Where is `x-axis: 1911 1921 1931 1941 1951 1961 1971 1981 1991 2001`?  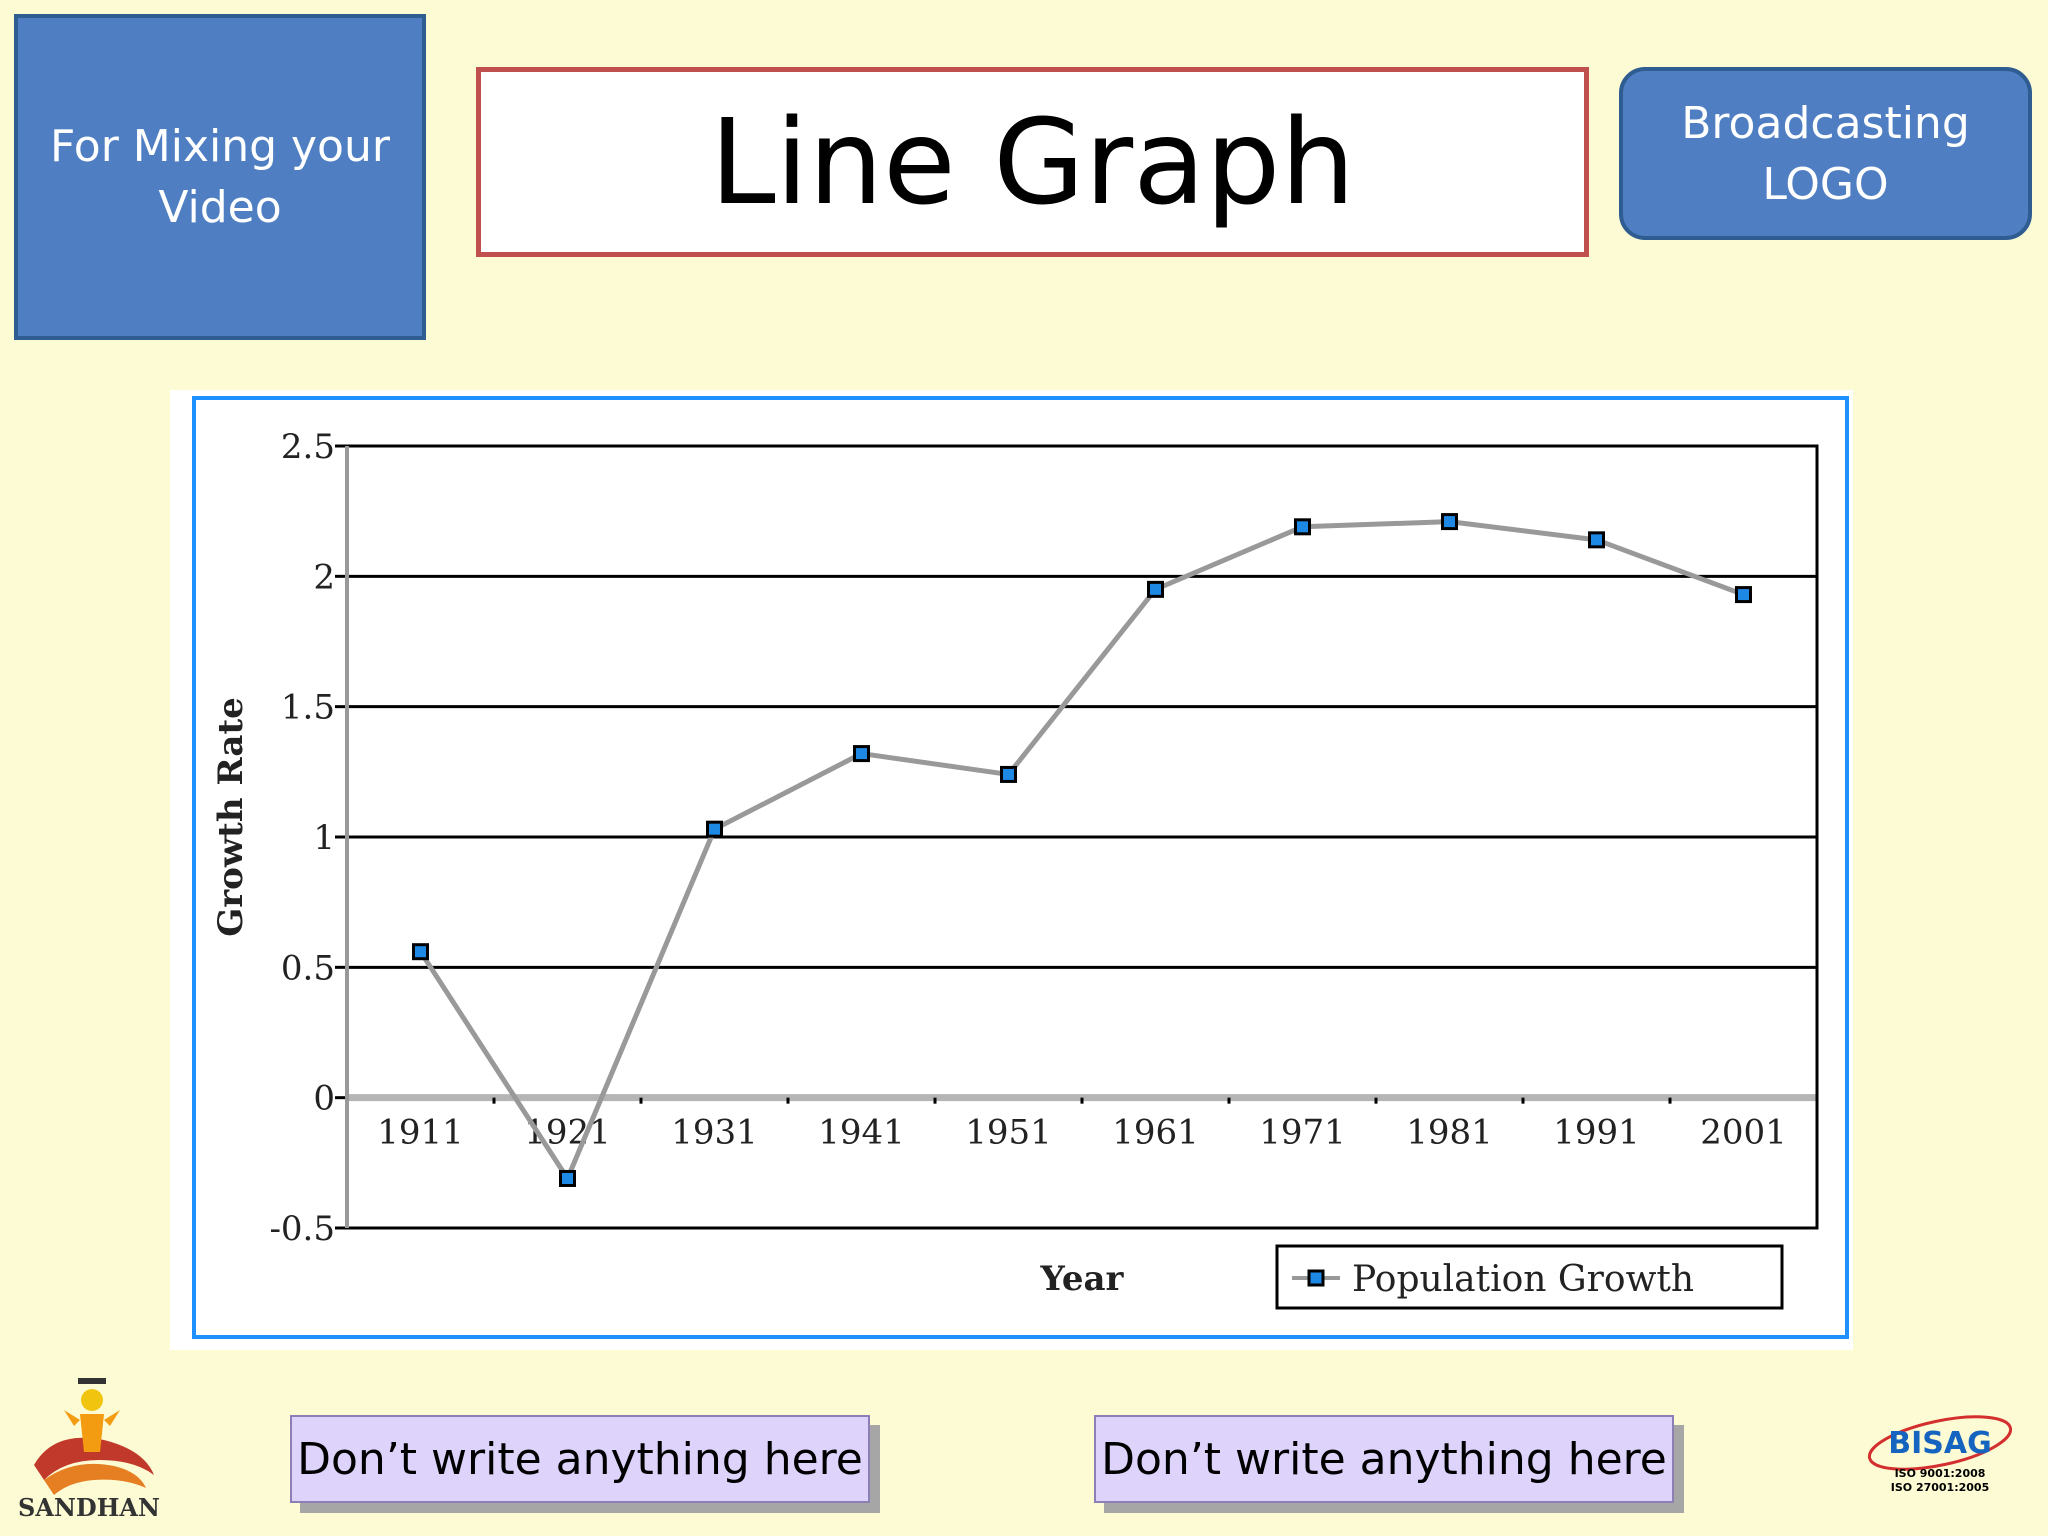 x-axis: 1911 1921 1931 1941 1951 1961 1971 1981 1991 2001 is located at coordinates (1098, 1125).